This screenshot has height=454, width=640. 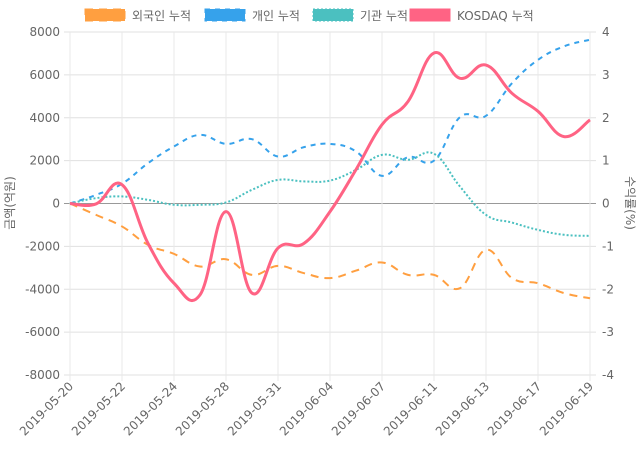 I want to click on y-tick-label: 2000, so click(x=44, y=161).